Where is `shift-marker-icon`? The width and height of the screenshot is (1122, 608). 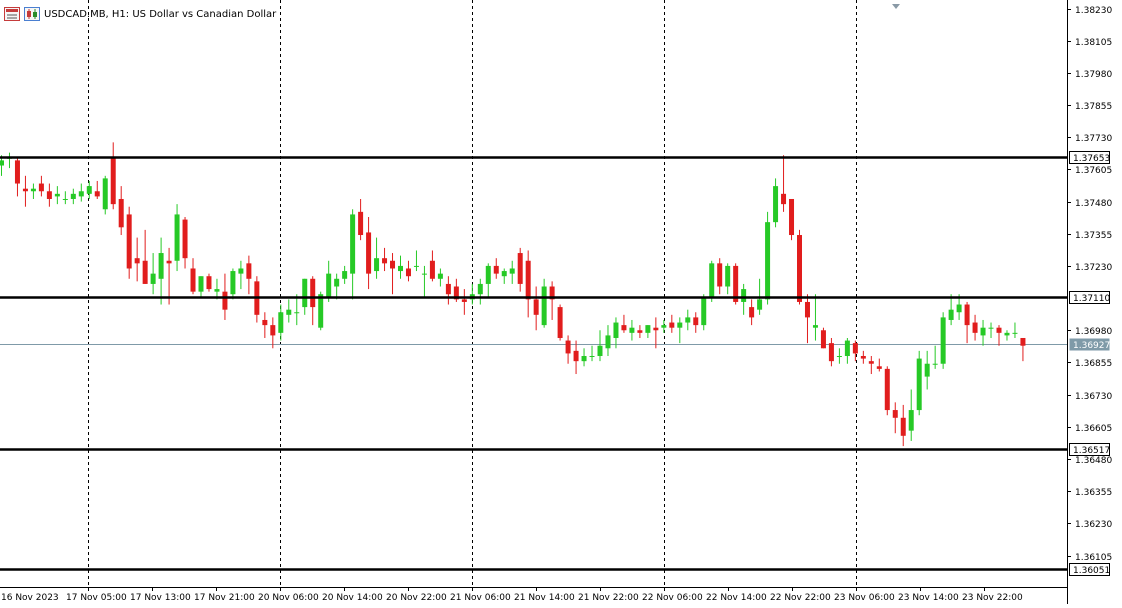
shift-marker-icon is located at coordinates (896, 6).